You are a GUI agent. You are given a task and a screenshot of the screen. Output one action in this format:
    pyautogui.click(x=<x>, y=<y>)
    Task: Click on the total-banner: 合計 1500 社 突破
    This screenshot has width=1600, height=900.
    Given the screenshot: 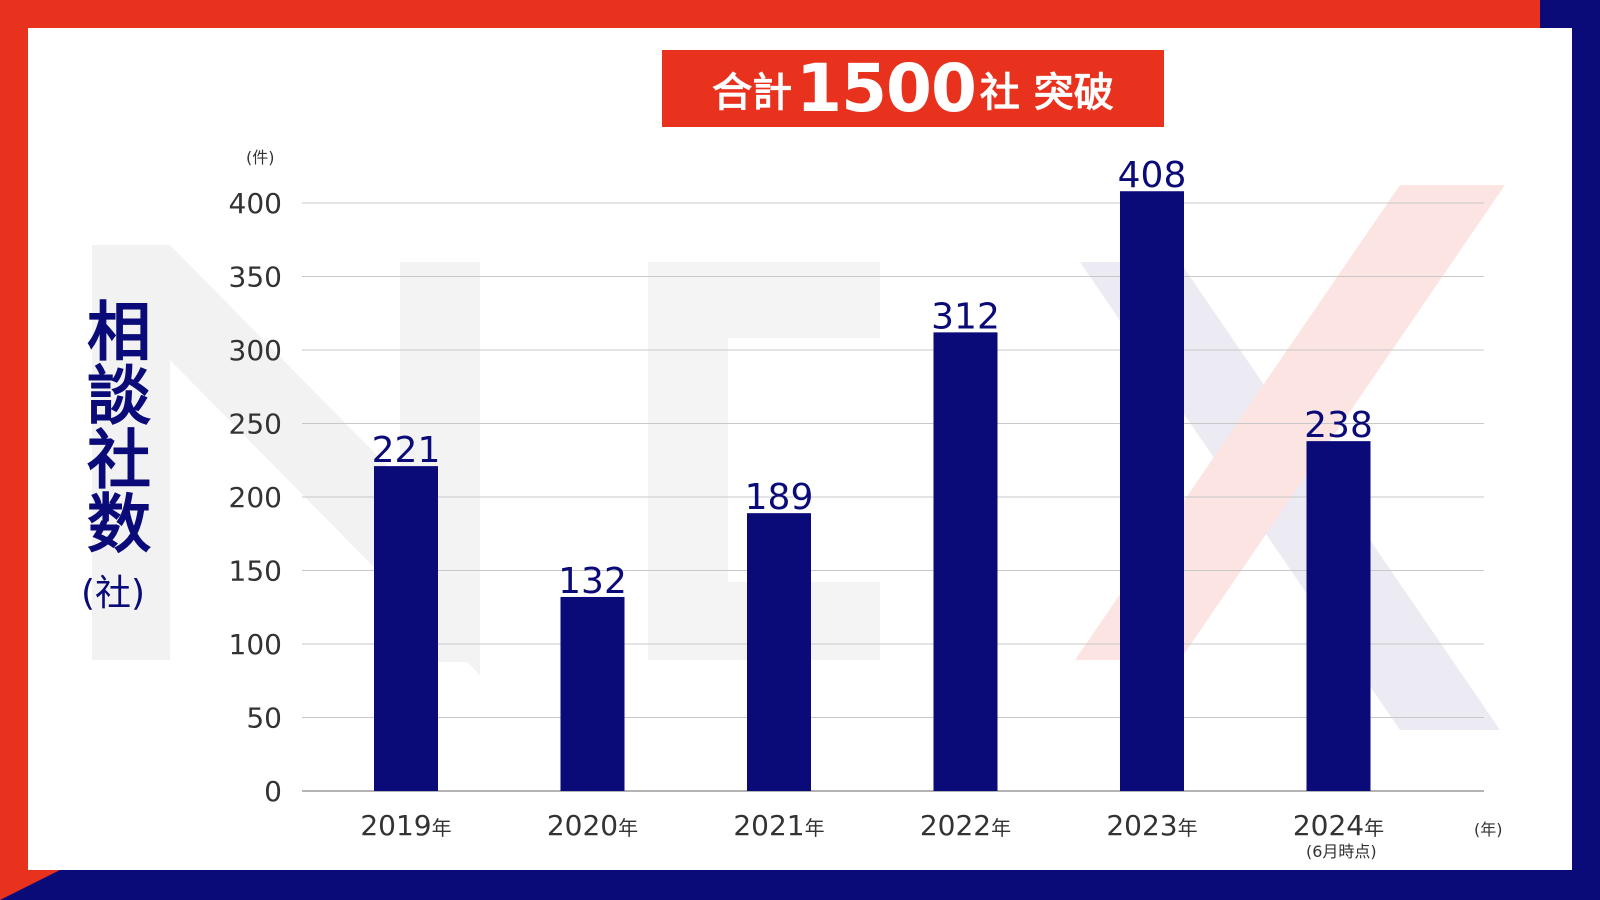 What is the action you would take?
    pyautogui.click(x=913, y=88)
    